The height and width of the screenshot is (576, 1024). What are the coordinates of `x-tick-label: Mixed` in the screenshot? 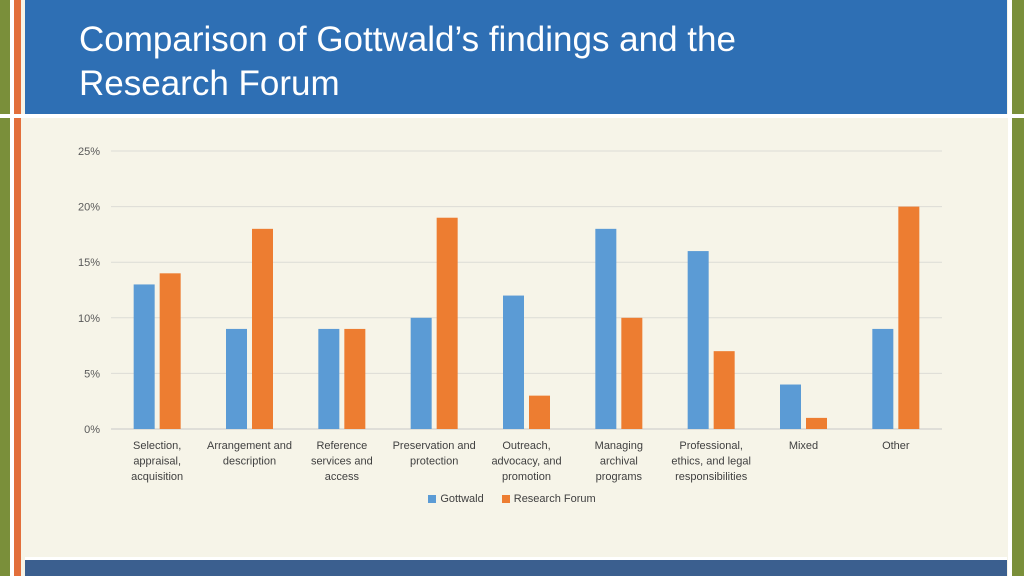 It's located at (803, 446).